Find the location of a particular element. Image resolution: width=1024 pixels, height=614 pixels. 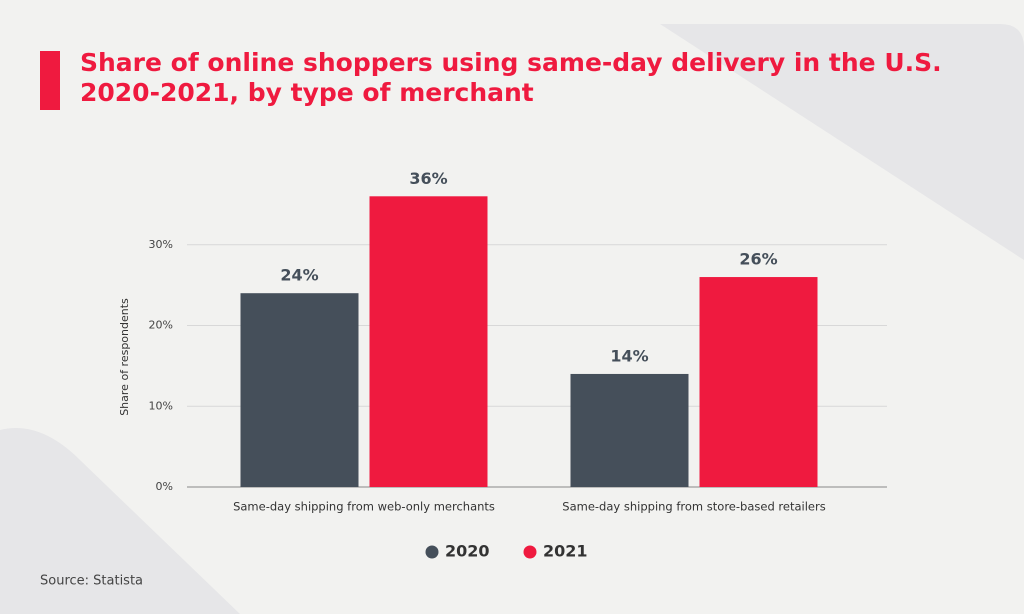

y-axis-label: Share of respondents is located at coordinates (124, 357).